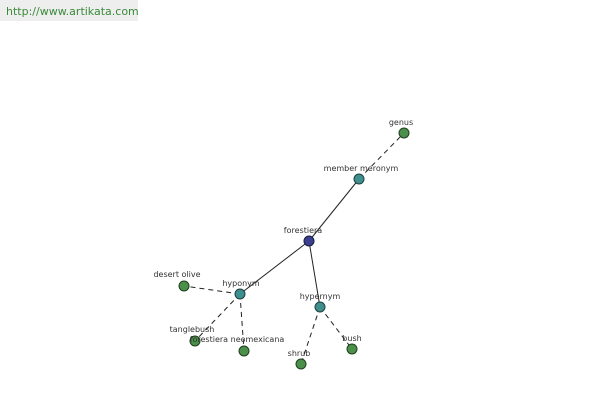 This screenshot has height=400, width=600. What do you see at coordinates (241, 283) in the screenshot?
I see `node-label: hyponym` at bounding box center [241, 283].